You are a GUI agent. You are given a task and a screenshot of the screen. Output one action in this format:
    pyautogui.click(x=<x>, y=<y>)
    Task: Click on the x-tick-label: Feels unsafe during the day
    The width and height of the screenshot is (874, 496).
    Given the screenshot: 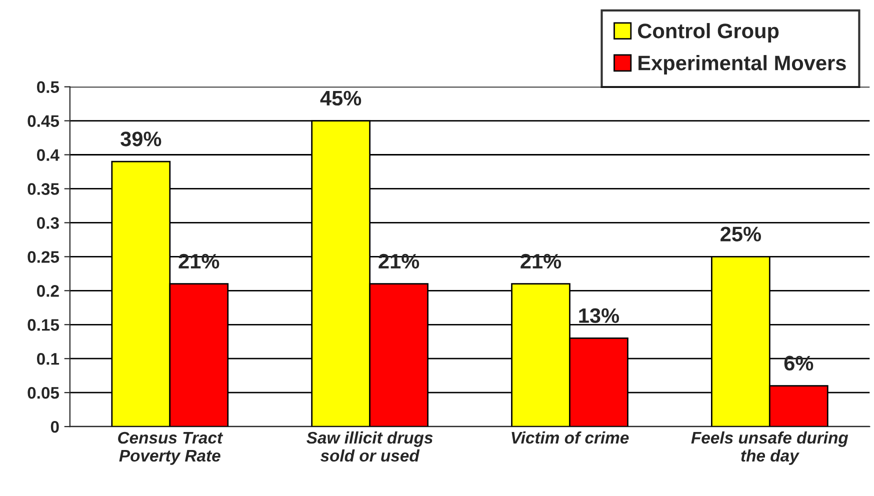 What is the action you would take?
    pyautogui.click(x=769, y=448)
    